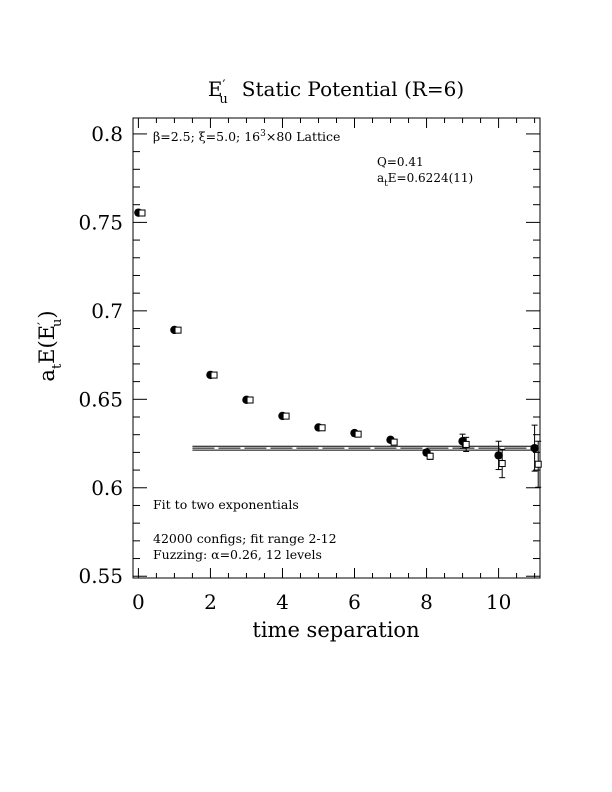  I want to click on y-tick-label: 0.75, so click(100, 222).